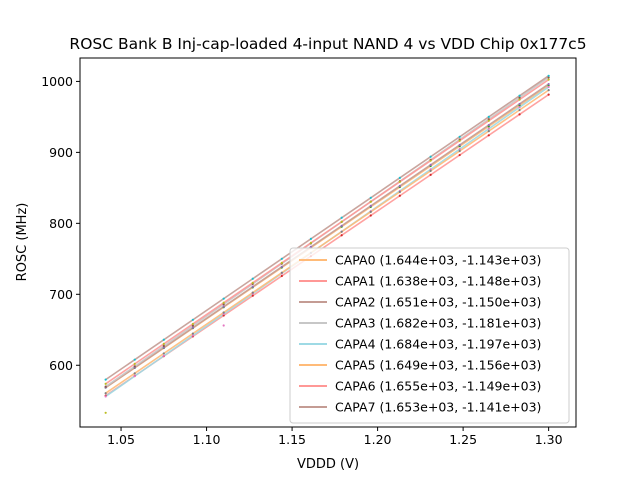  What do you see at coordinates (335, 437) in the screenshot?
I see `x-axis: 1.05 1.10 1.15 1.20 1.25 1.30` at bounding box center [335, 437].